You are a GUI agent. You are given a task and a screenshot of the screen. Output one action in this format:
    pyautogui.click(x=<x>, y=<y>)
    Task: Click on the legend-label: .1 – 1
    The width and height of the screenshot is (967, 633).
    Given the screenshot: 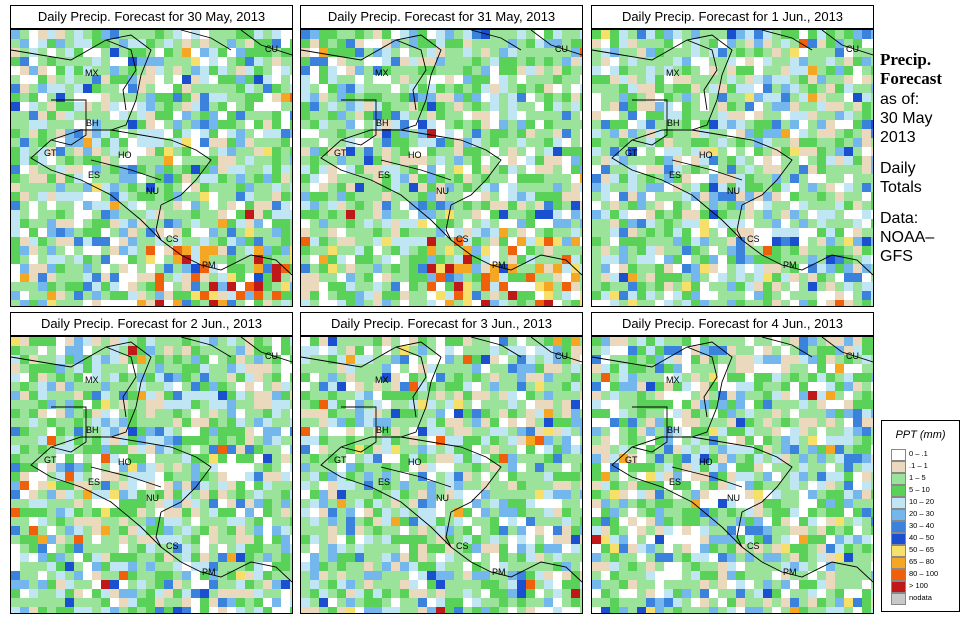 What is the action you would take?
    pyautogui.click(x=918, y=465)
    